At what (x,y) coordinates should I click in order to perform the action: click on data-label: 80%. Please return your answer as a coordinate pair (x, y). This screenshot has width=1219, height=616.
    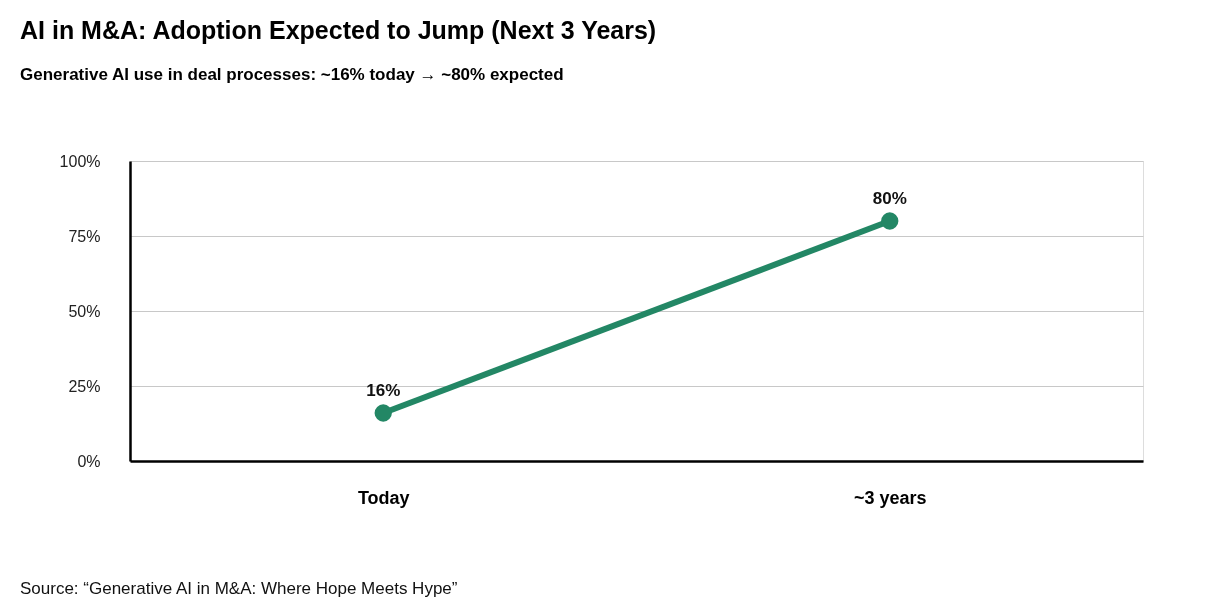
    Looking at the image, I should click on (889, 198).